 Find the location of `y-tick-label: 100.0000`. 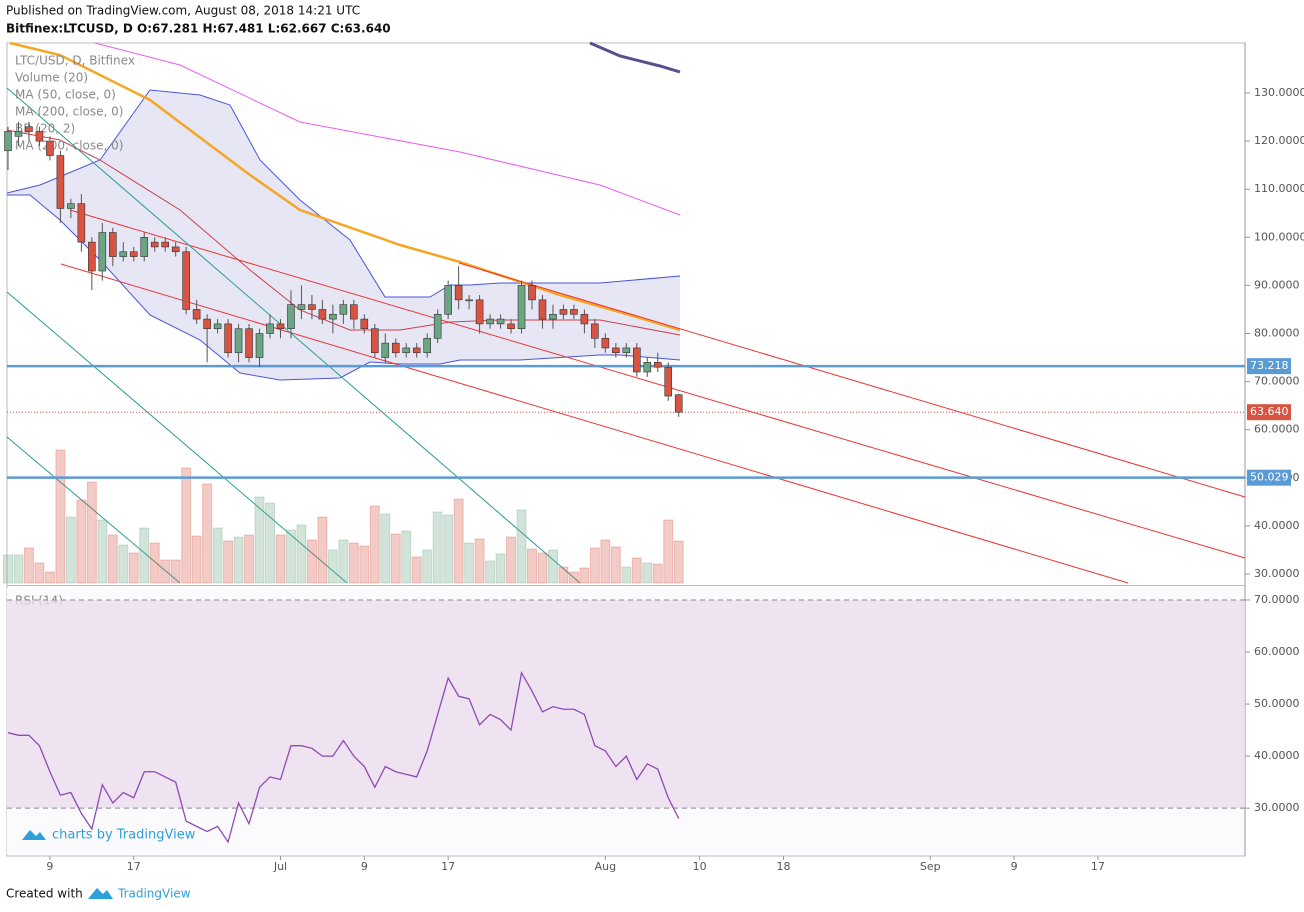

y-tick-label: 100.0000 is located at coordinates (1279, 236).